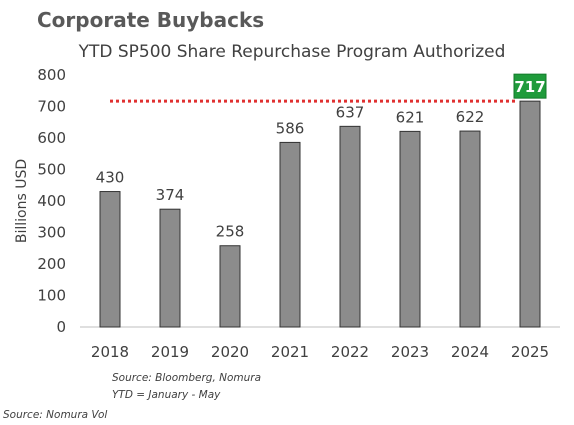 This screenshot has height=425, width=574. Describe the element at coordinates (151, 20) in the screenshot. I see `page-heading: Corporate Buybacks` at that location.